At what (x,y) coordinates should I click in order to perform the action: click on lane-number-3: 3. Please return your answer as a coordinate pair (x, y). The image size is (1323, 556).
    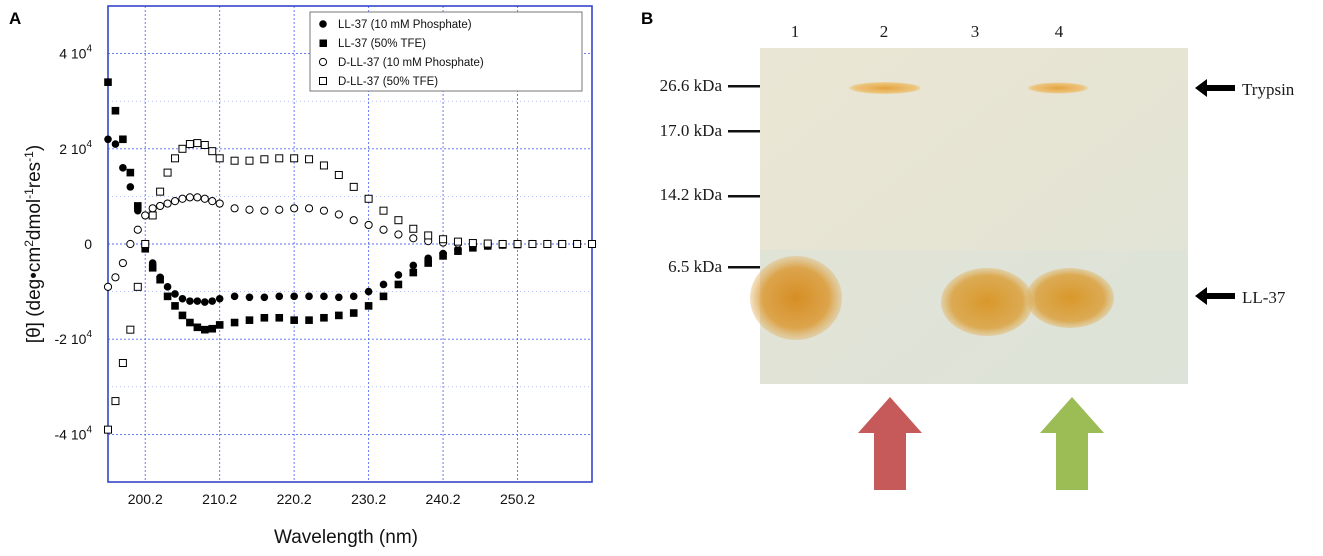
    Looking at the image, I should click on (975, 31).